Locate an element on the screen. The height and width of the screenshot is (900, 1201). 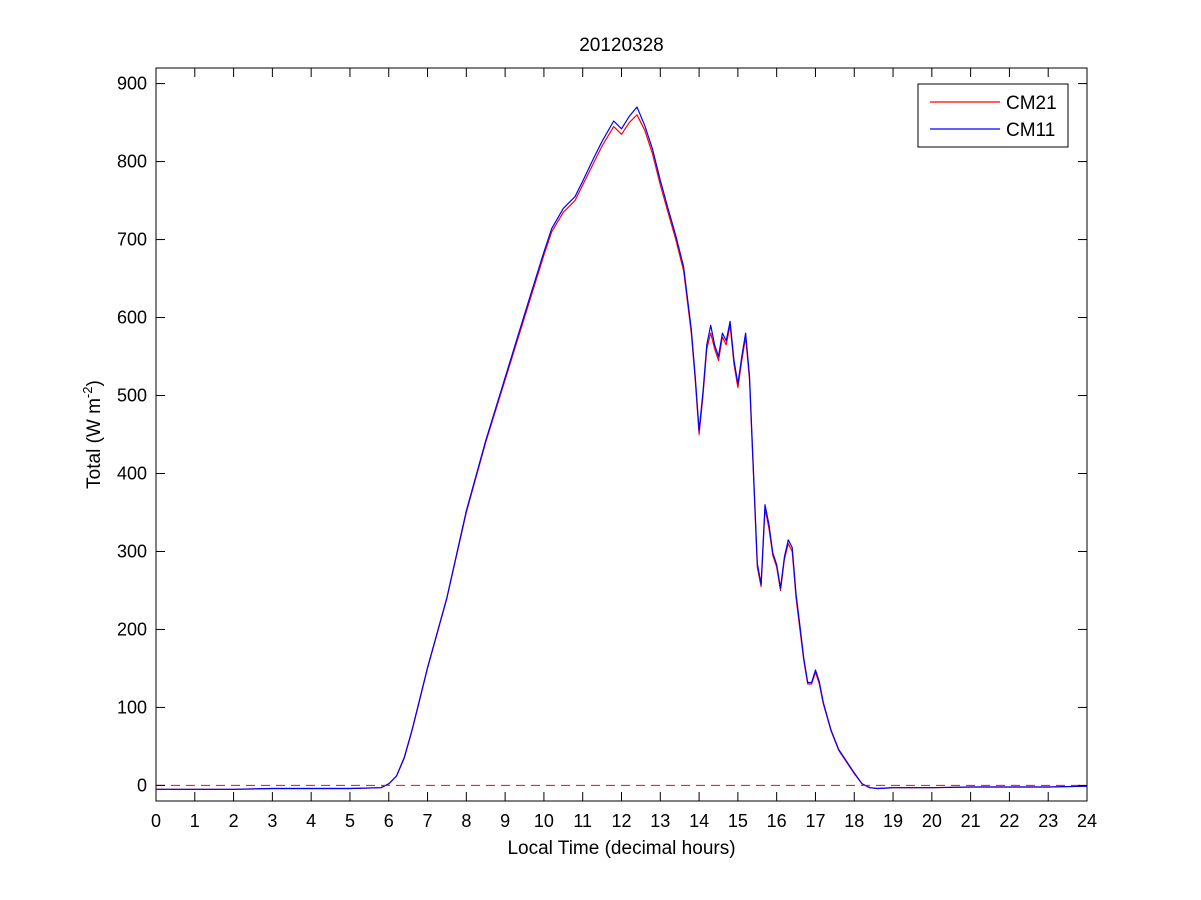
x-tick-label: 7 is located at coordinates (428, 821).